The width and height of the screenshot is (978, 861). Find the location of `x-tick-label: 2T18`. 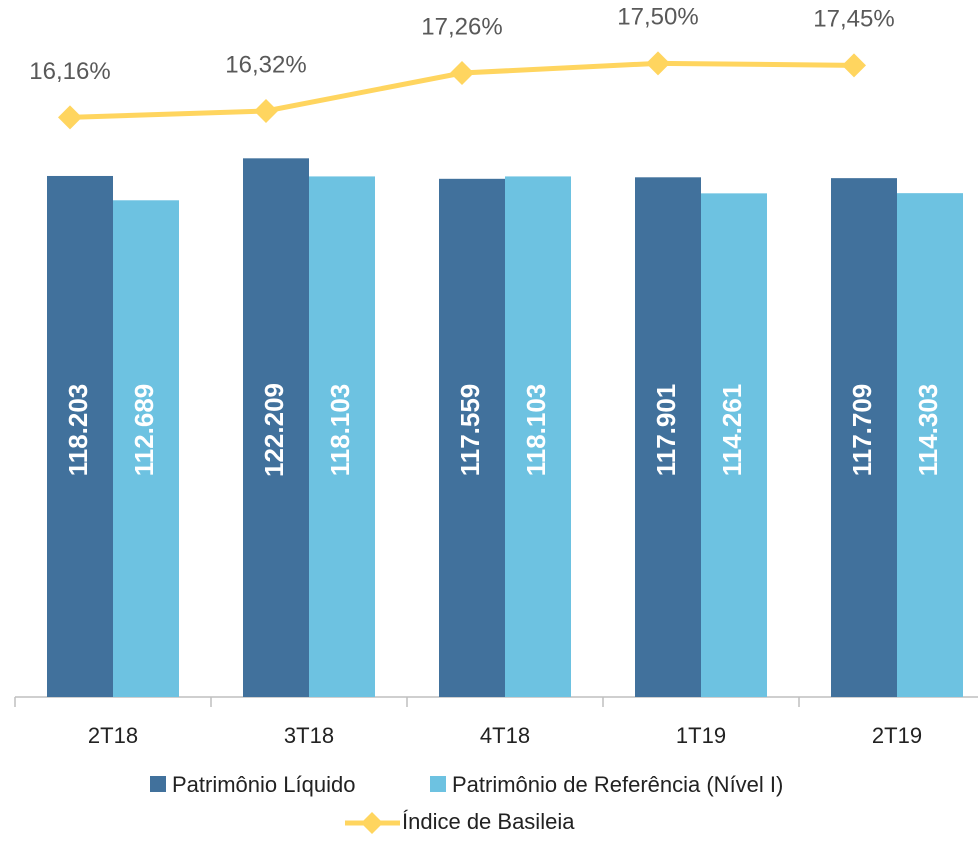

x-tick-label: 2T18 is located at coordinates (113, 735).